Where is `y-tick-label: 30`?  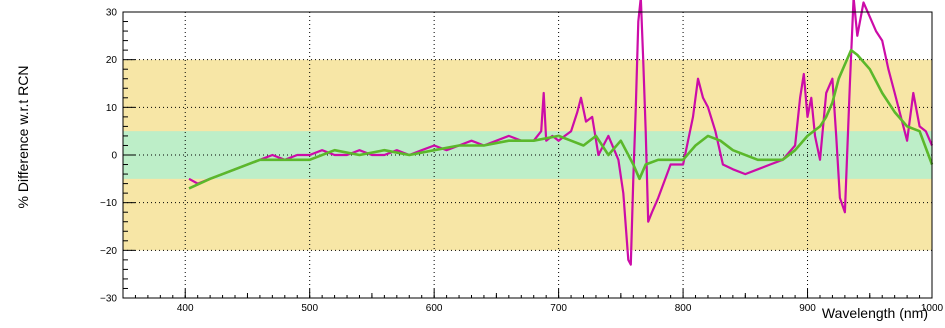 y-tick-label: 30 is located at coordinates (112, 13).